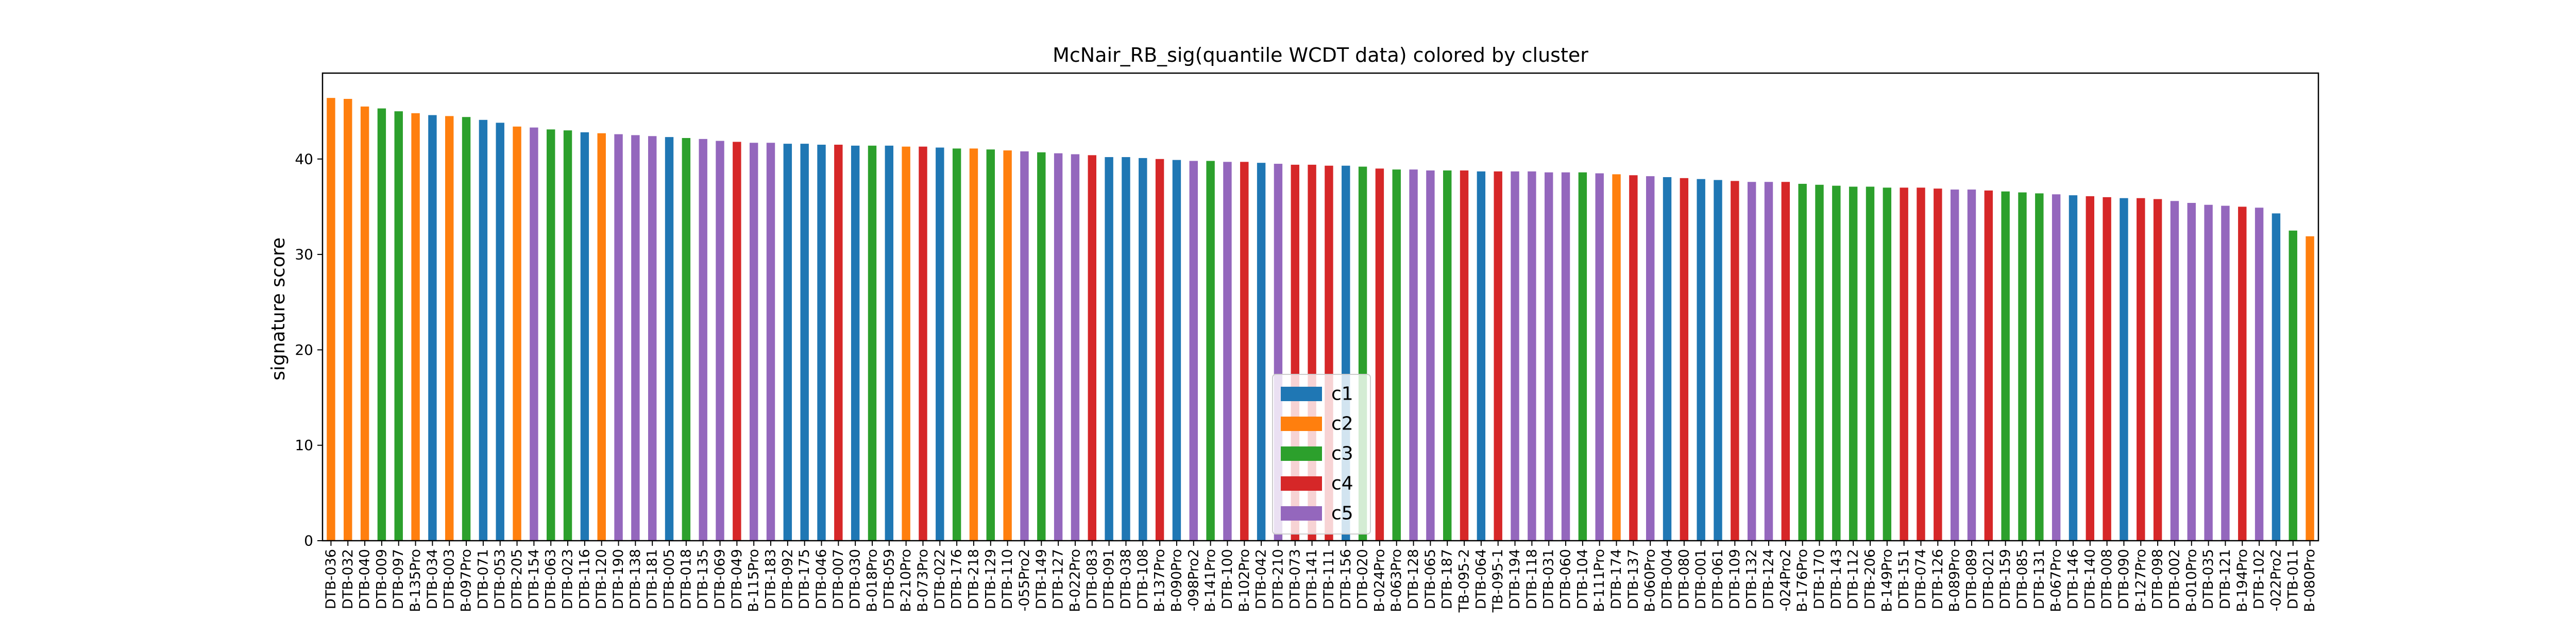 Image resolution: width=2576 pixels, height=620 pixels. What do you see at coordinates (889, 579) in the screenshot?
I see `x-tick-label: DTB-059` at bounding box center [889, 579].